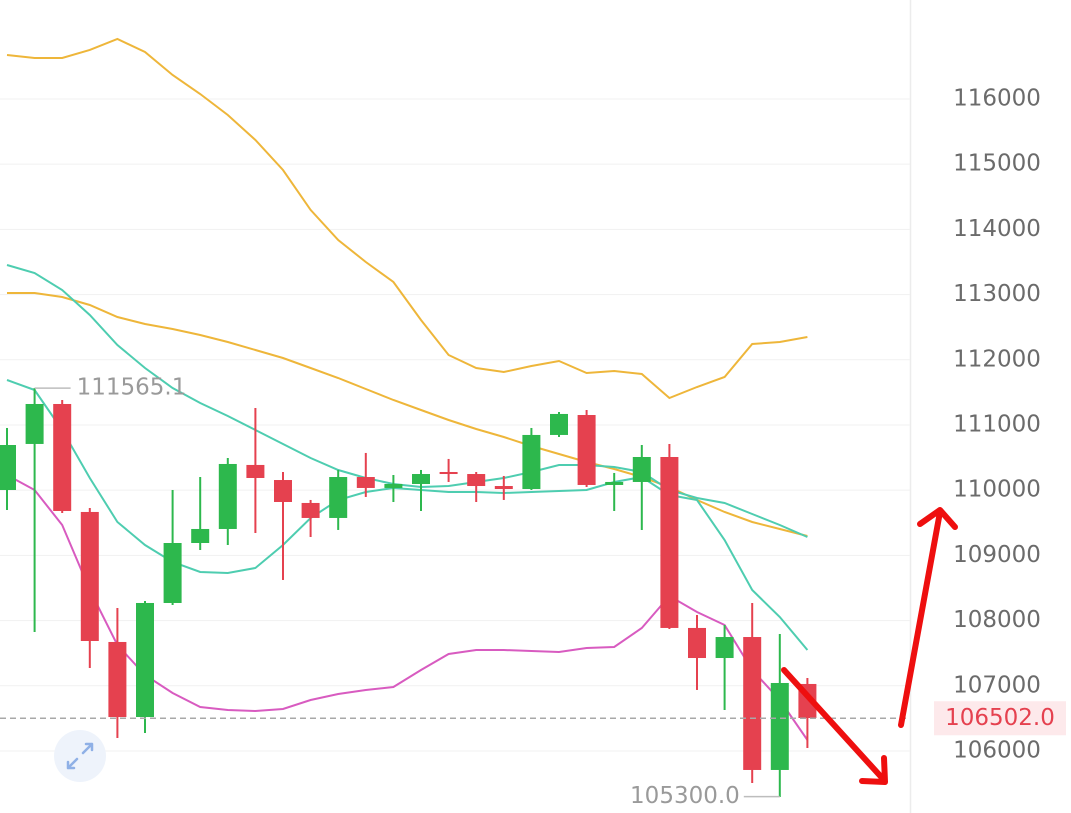 This screenshot has height=813, width=1071. I want to click on y-tick-label: 106000, so click(997, 750).